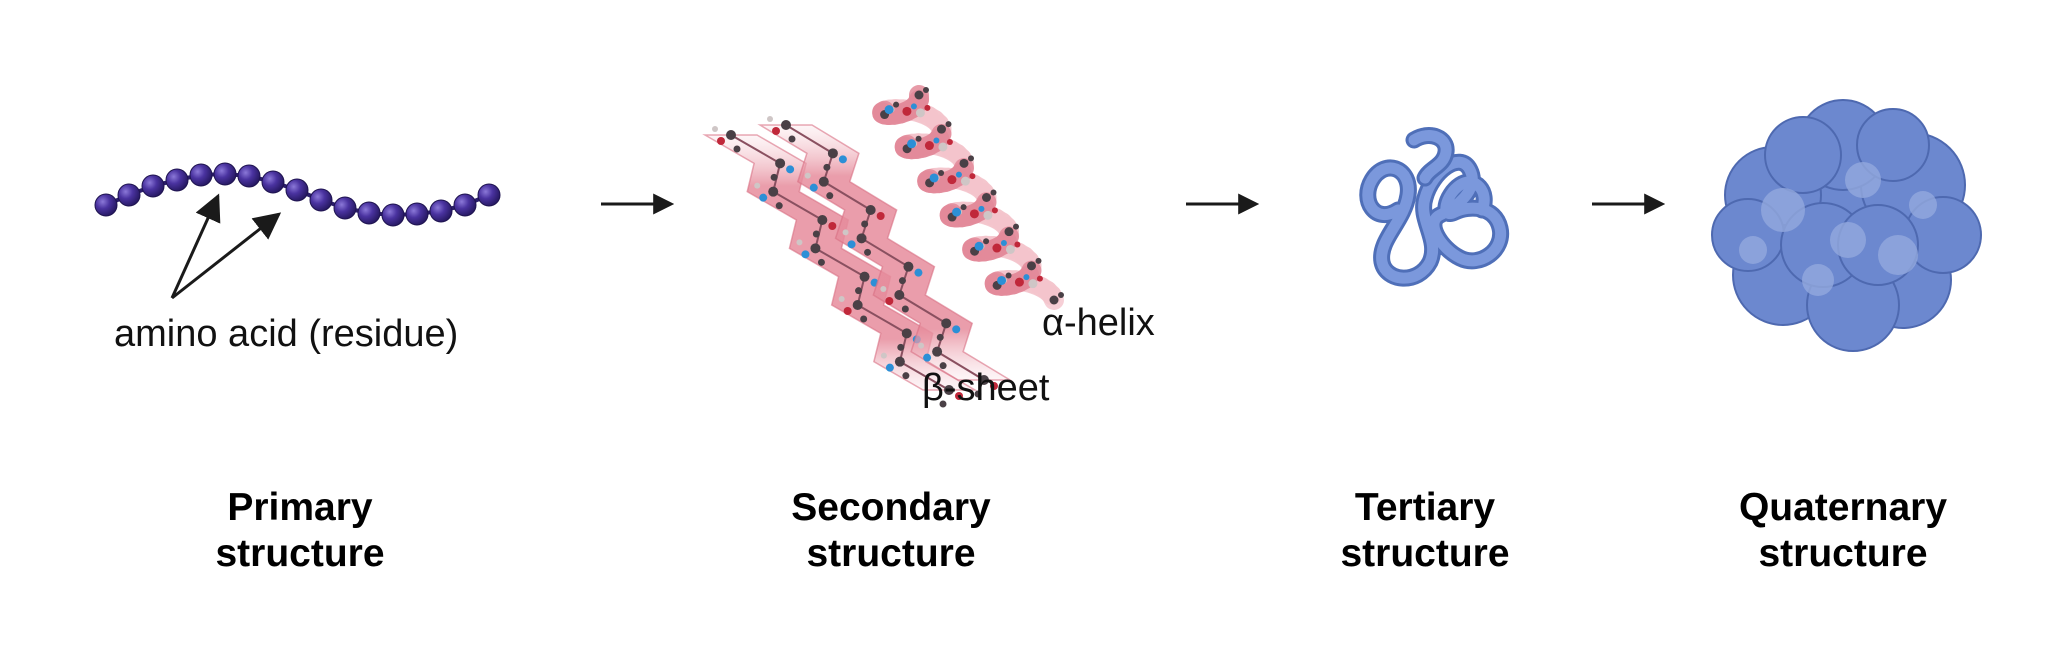 The width and height of the screenshot is (2055, 670). I want to click on residue-pointer-arrows, so click(225, 247).